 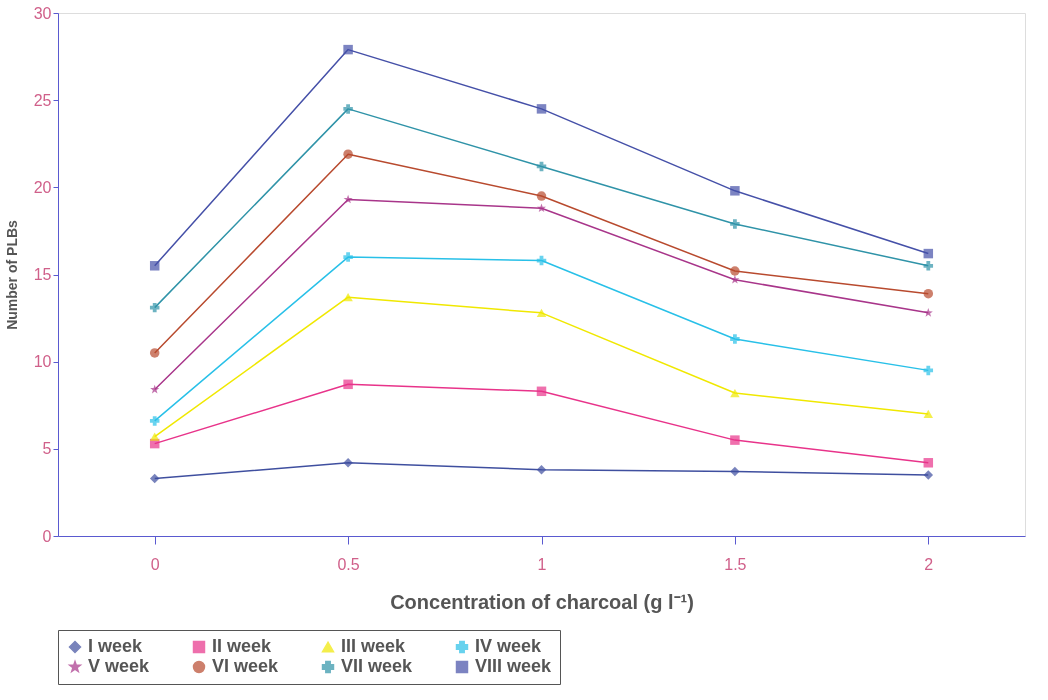 What do you see at coordinates (119, 666) in the screenshot?
I see `legend-label: V week` at bounding box center [119, 666].